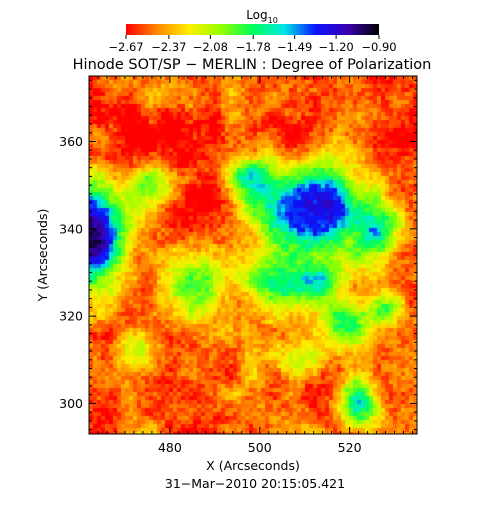  I want to click on y-axis-label: Y (Arcseconds), so click(42, 256).